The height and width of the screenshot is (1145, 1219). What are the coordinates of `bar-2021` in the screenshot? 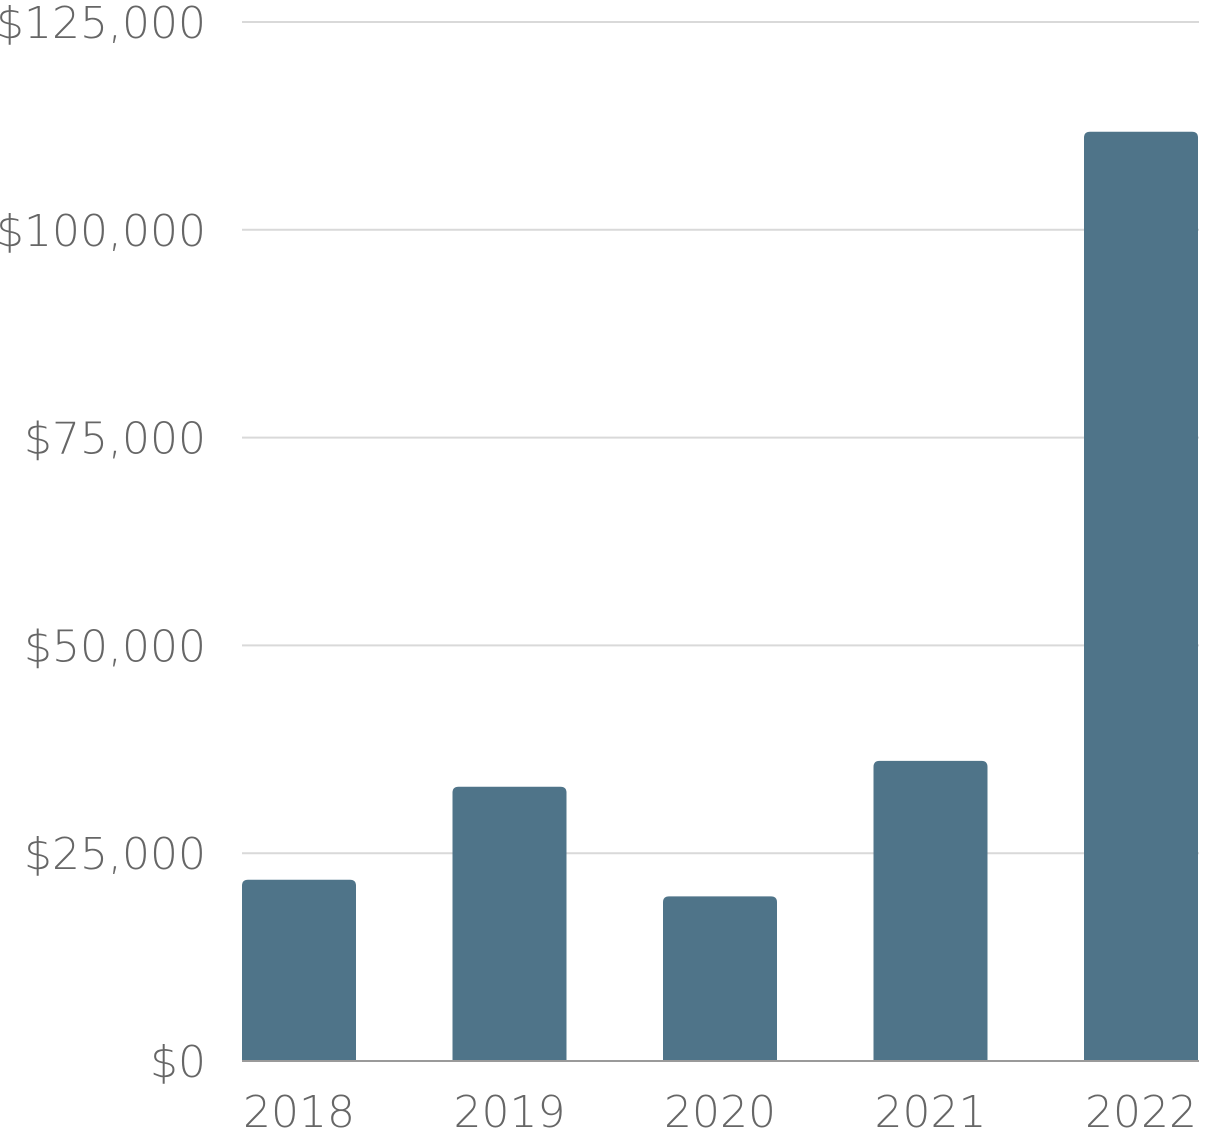 It's located at (930, 910).